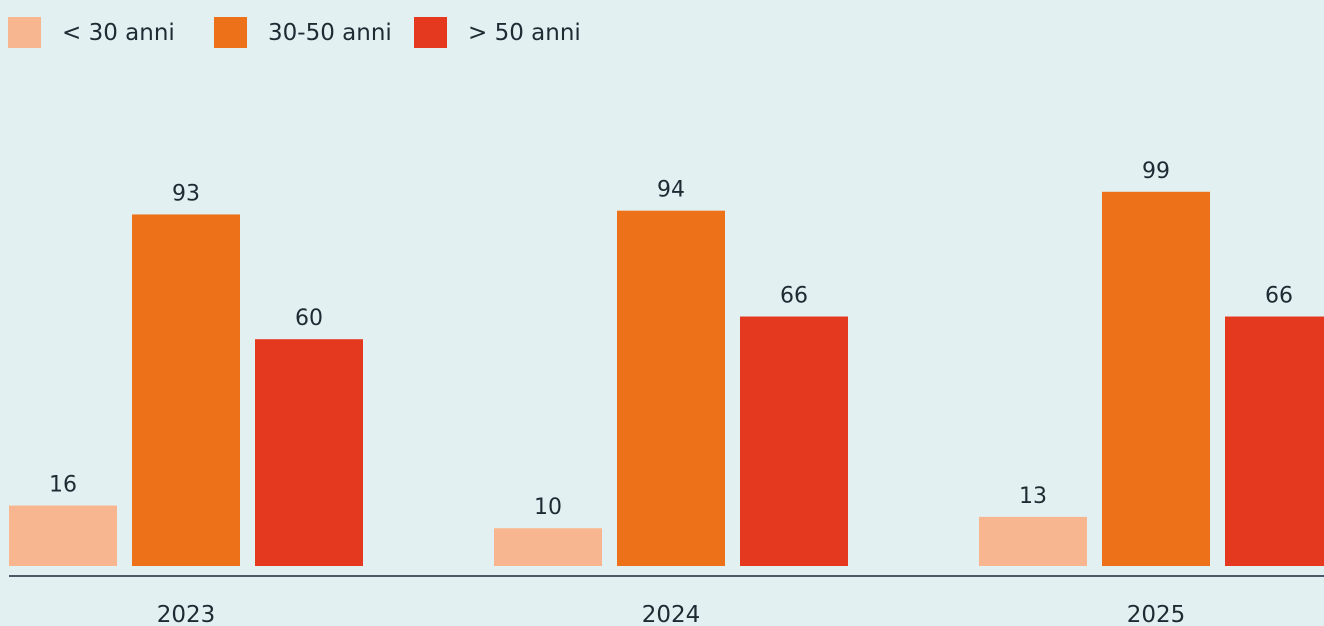 This screenshot has height=626, width=1324. What do you see at coordinates (524, 33) in the screenshot?
I see `legend-label-2: > 50 anni` at bounding box center [524, 33].